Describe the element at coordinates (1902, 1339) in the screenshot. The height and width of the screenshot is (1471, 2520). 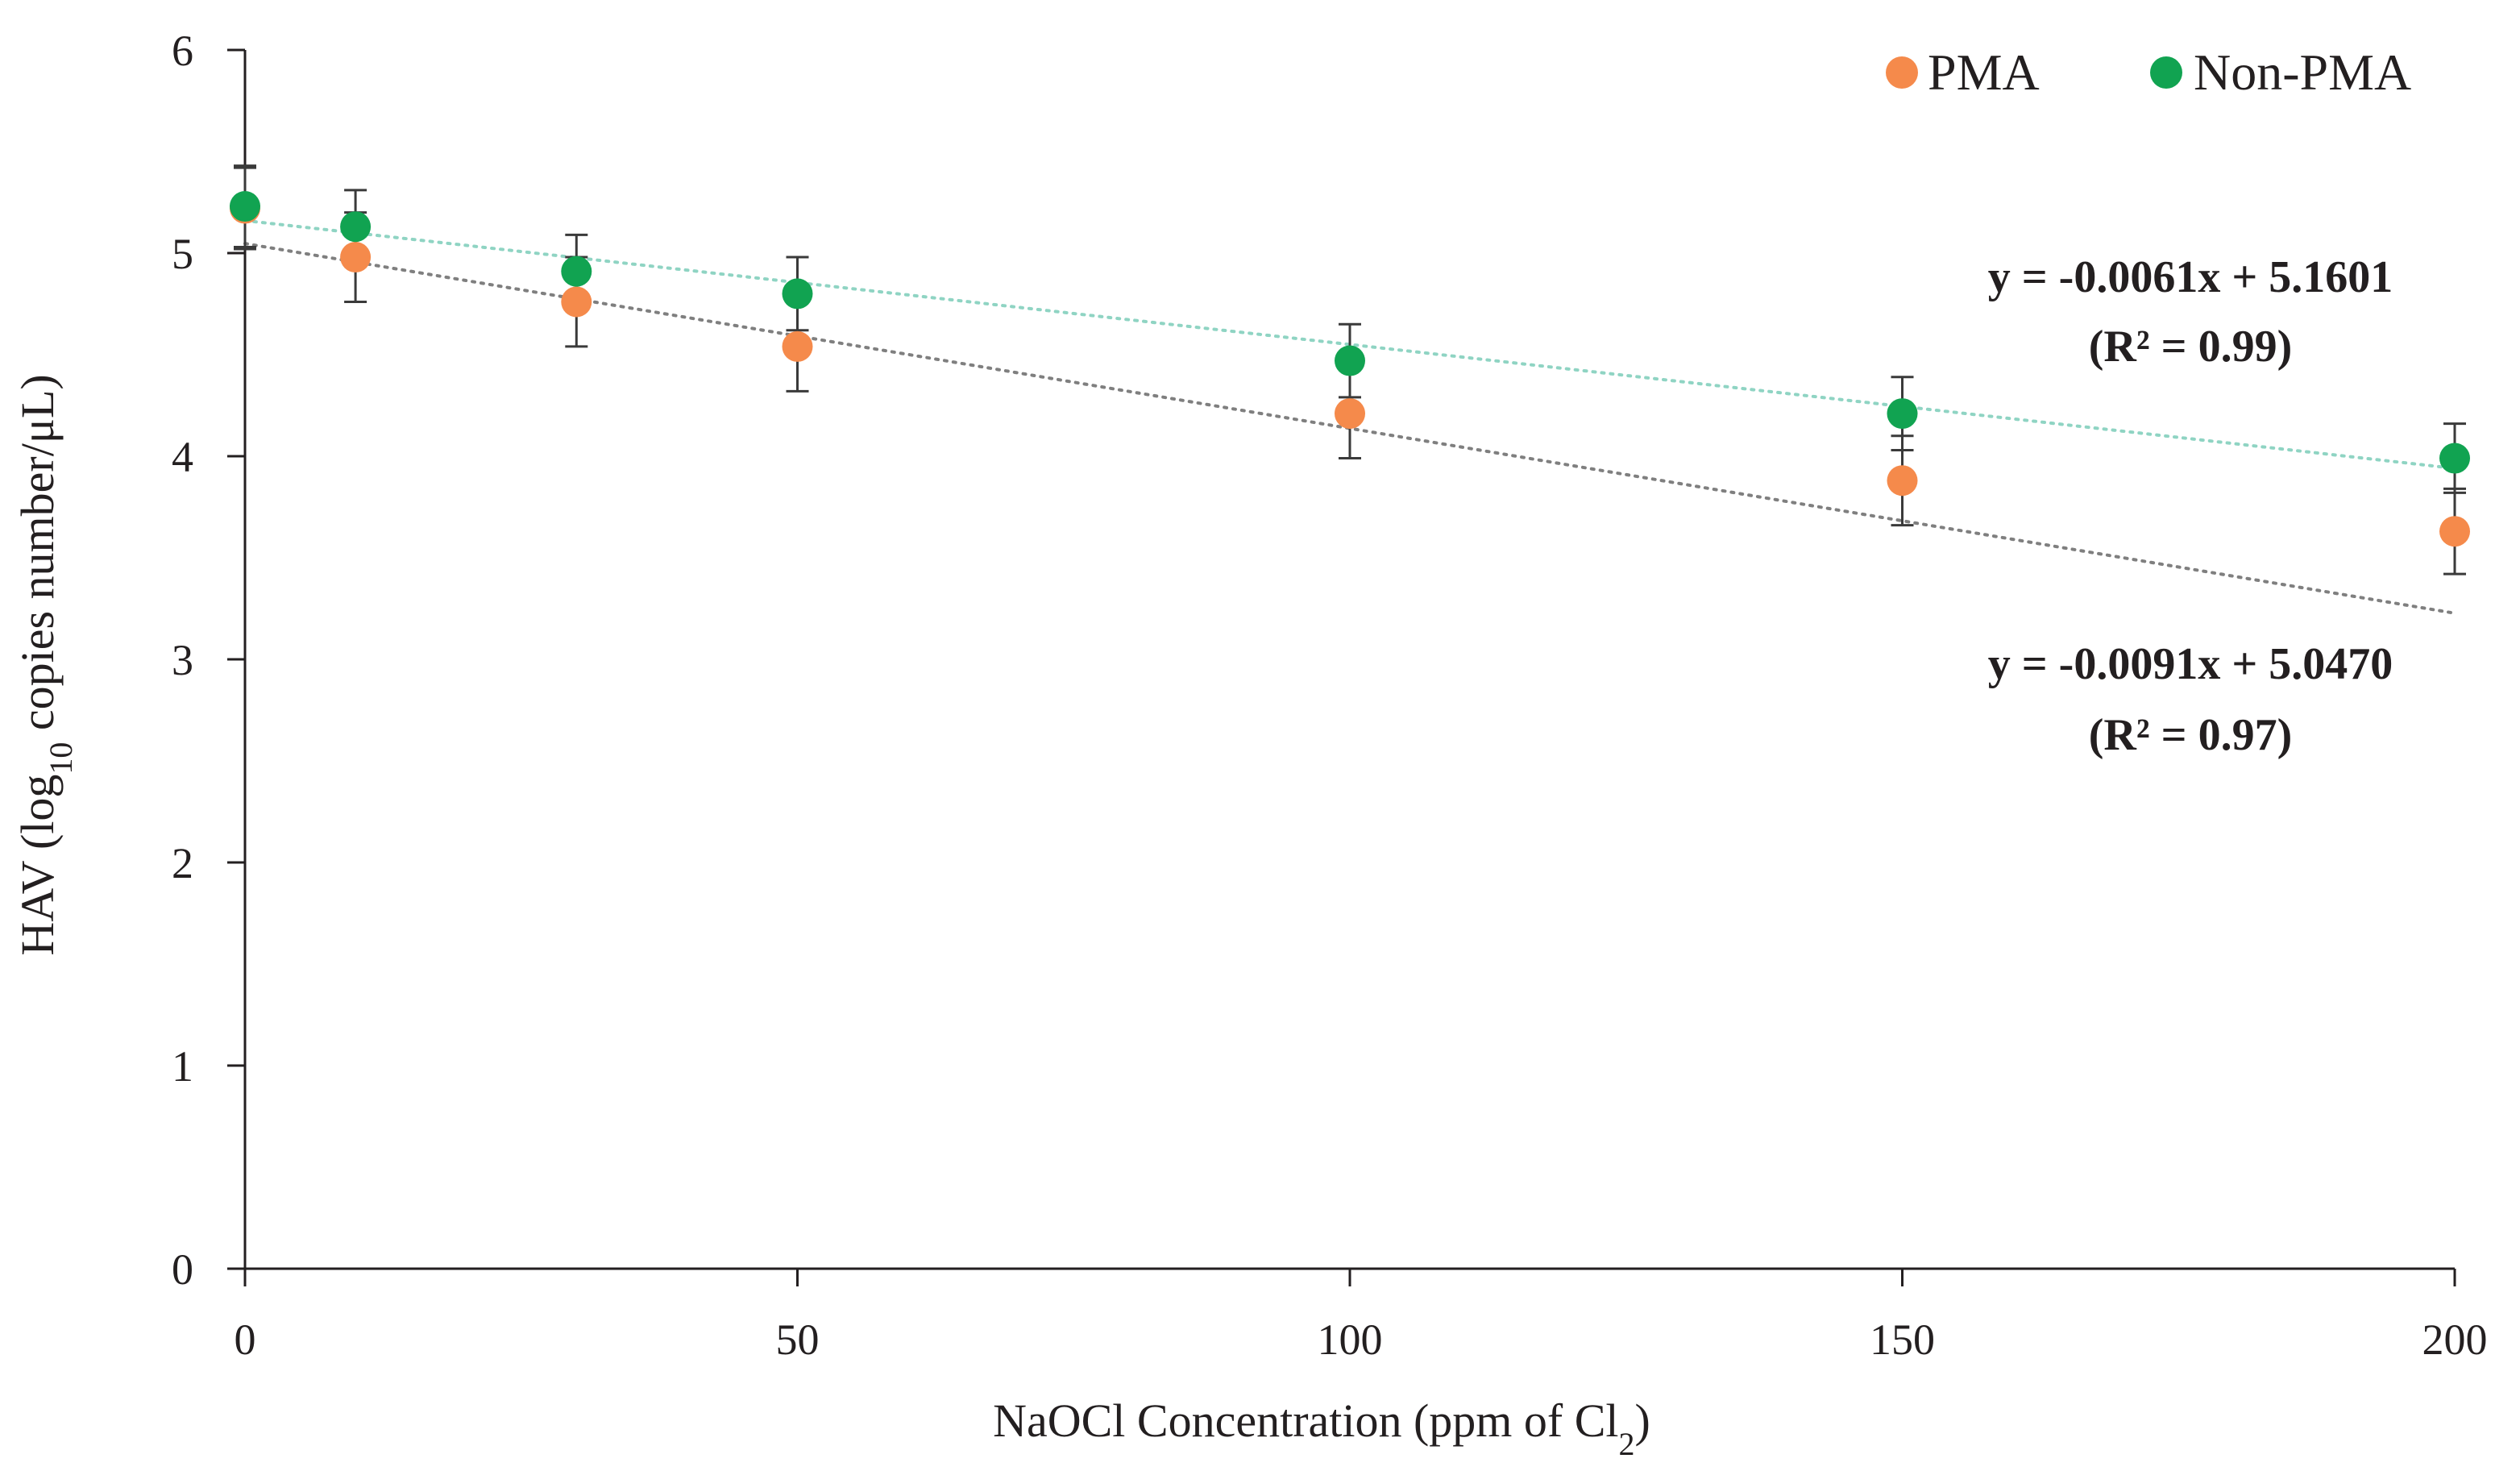
I see `x-tick-label: 150` at that location.